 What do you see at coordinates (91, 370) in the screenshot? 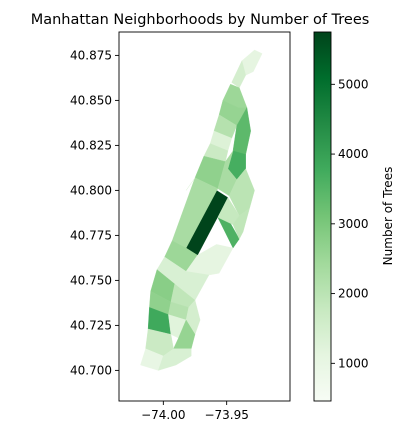
I see `y-tick-label-8: 40.700` at bounding box center [91, 370].